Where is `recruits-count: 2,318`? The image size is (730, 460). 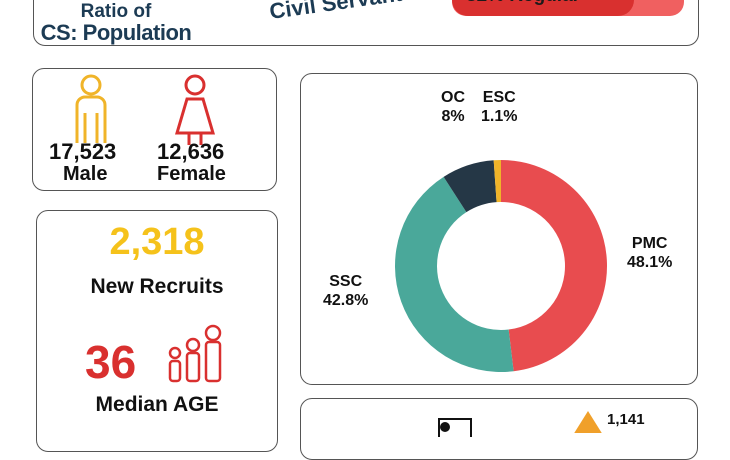
recruits-count: 2,318 is located at coordinates (157, 242).